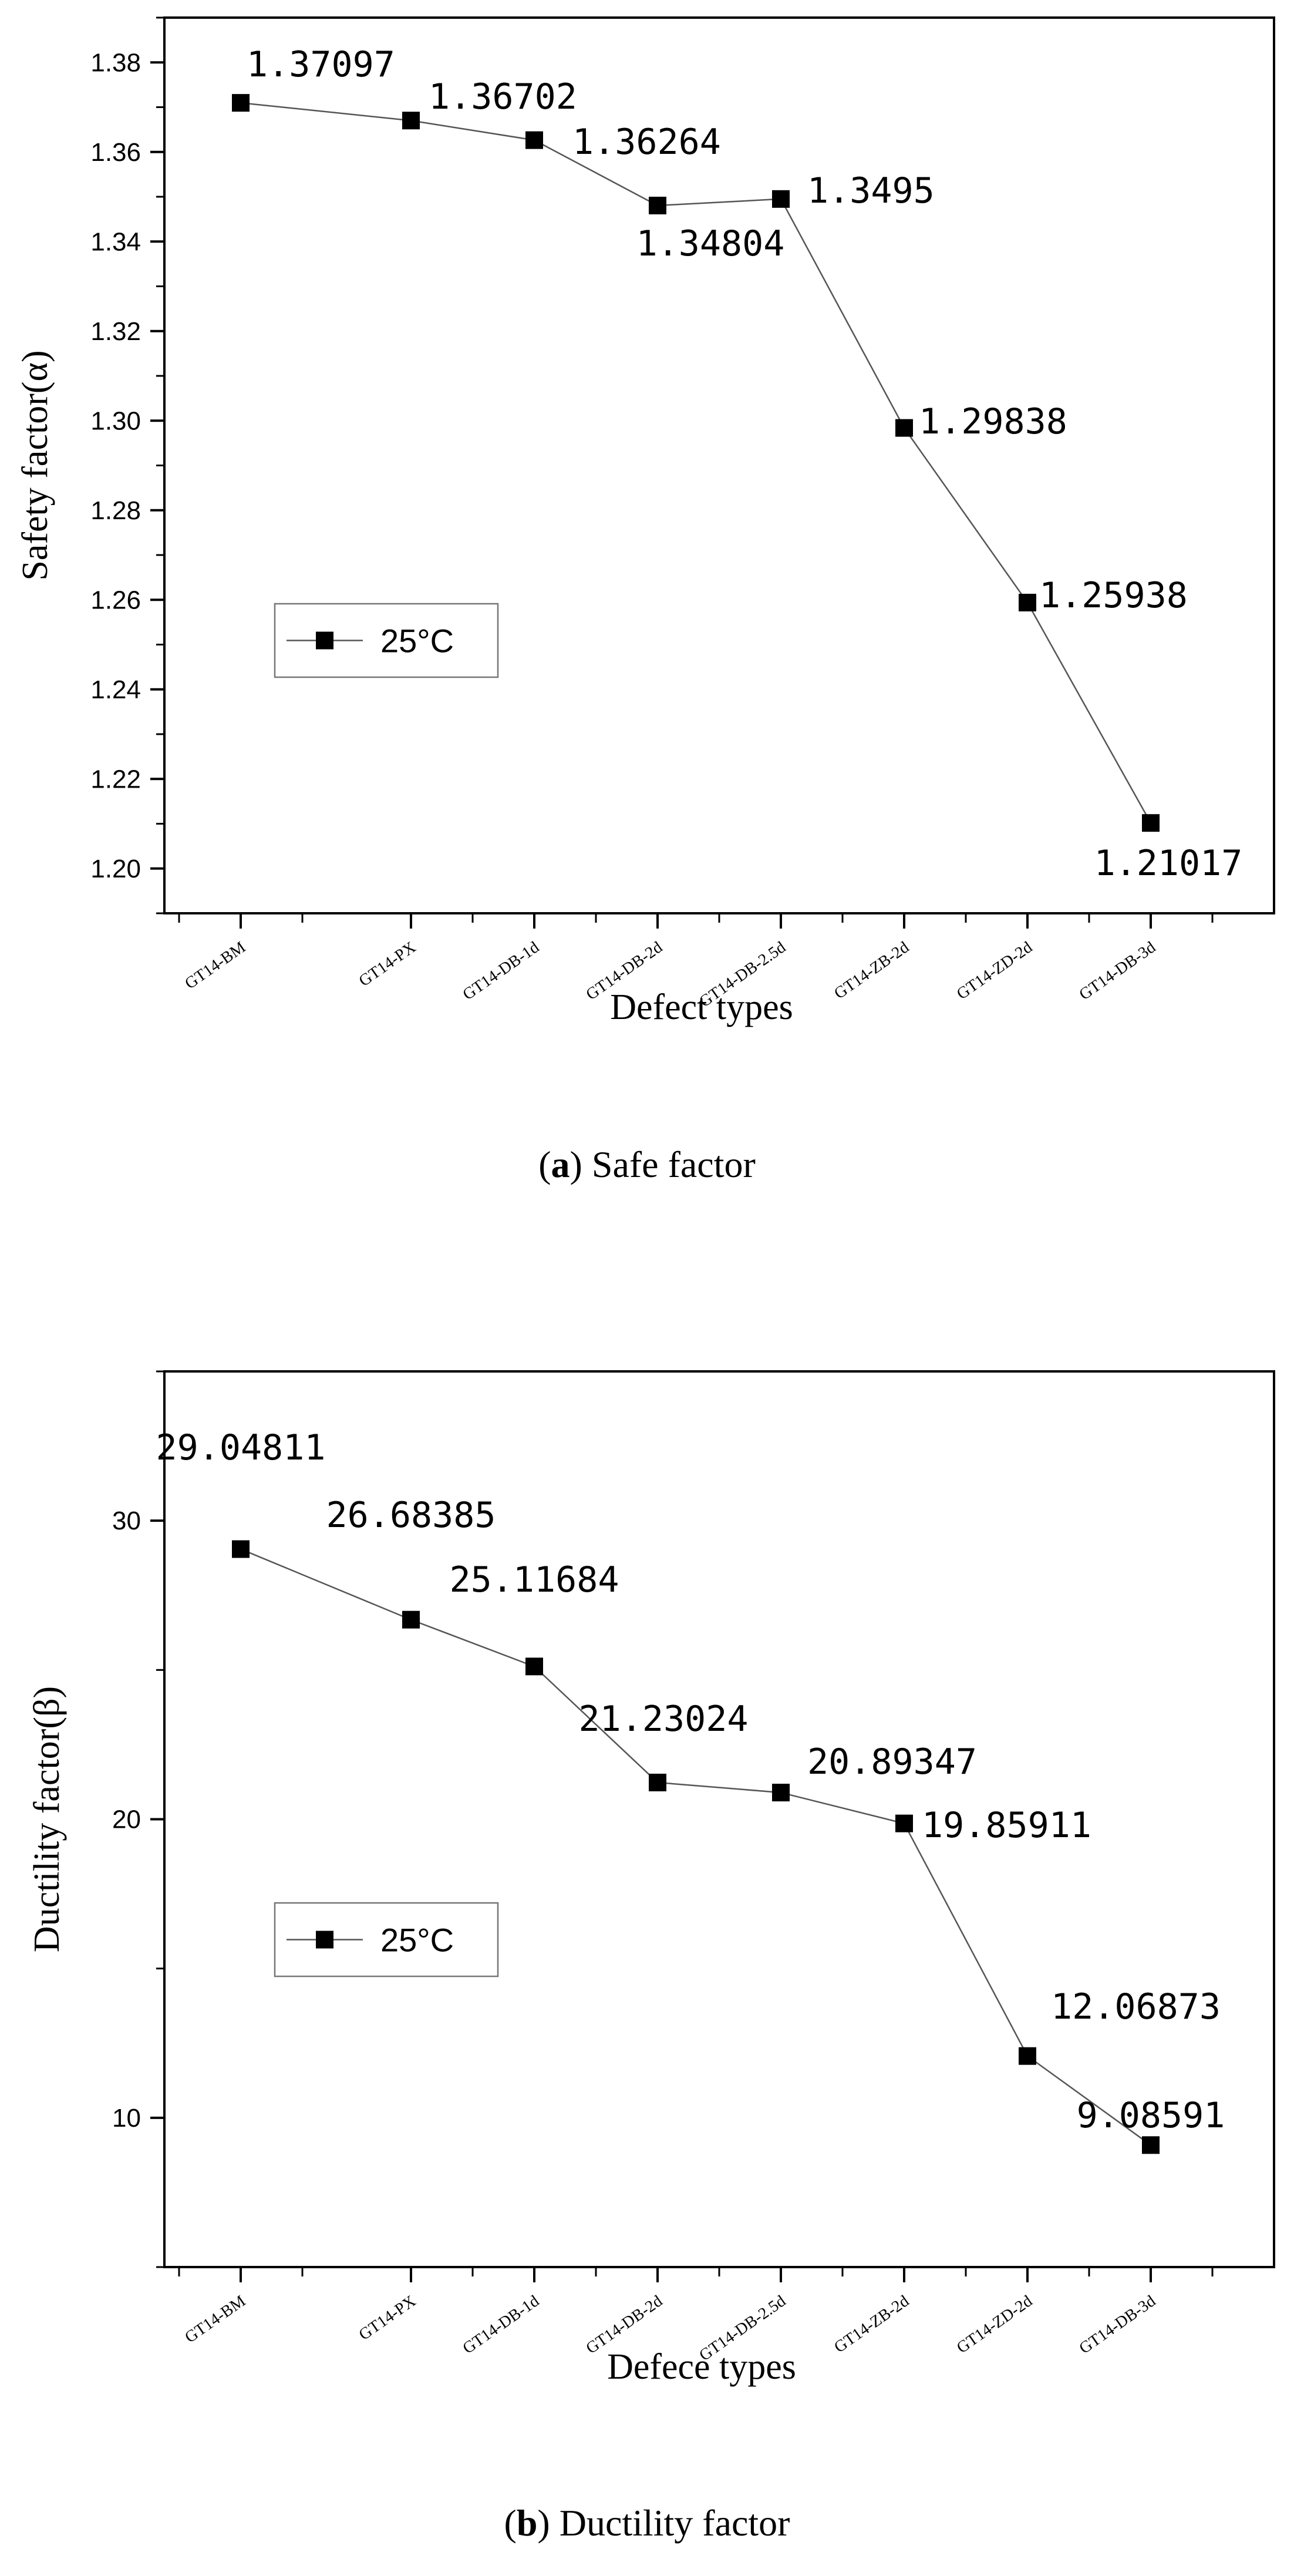 Image resolution: width=1294 pixels, height=2576 pixels. Describe the element at coordinates (115, 689) in the screenshot. I see `y-tick-label: 1.24` at that location.